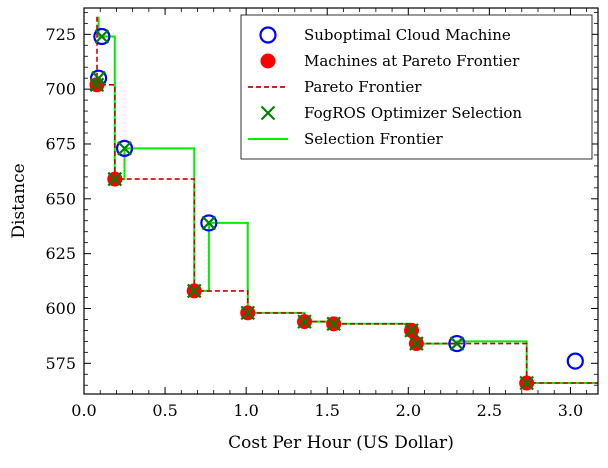 The image size is (608, 468). What do you see at coordinates (60, 253) in the screenshot?
I see `y-tick-label: 625` at bounding box center [60, 253].